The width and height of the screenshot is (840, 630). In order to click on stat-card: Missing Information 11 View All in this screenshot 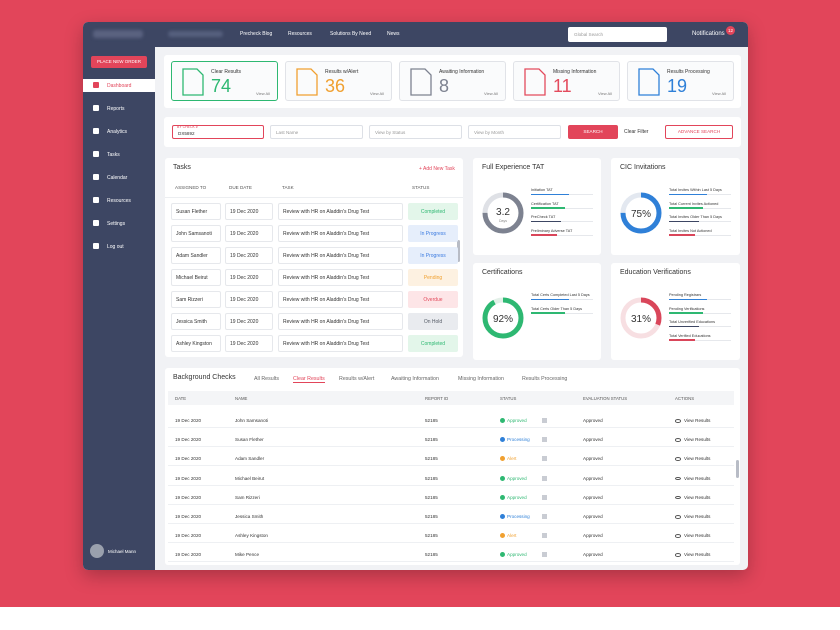, I will do `click(566, 81)`.